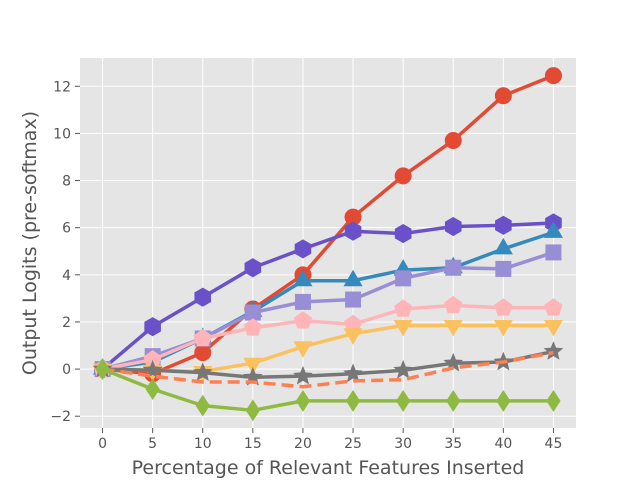 The height and width of the screenshot is (480, 640). I want to click on x-tick-label: 40, so click(503, 444).